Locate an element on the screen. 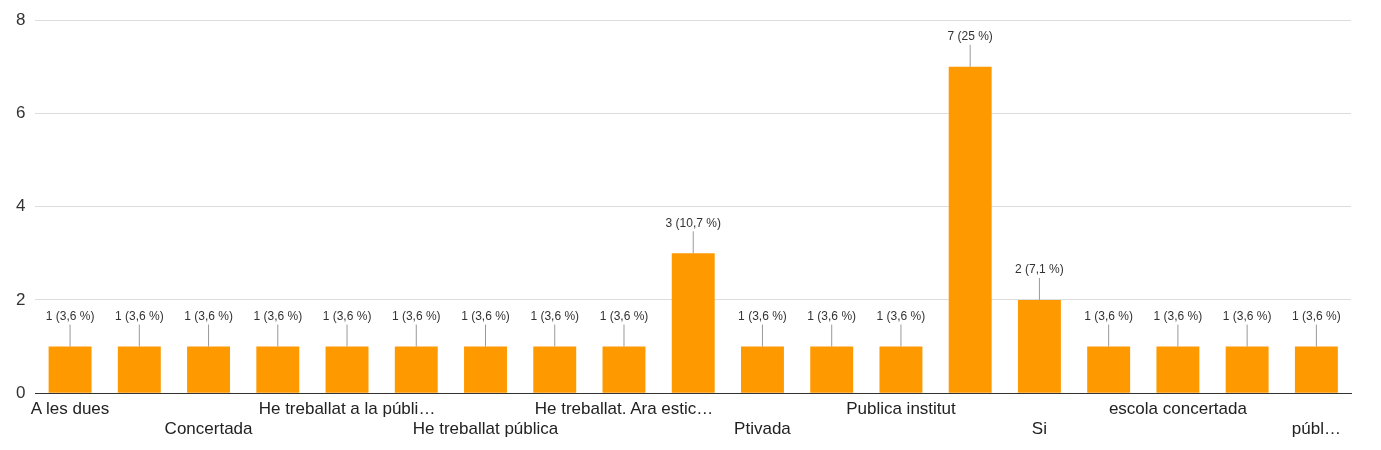 The image size is (1381, 450). y-tick-label: 2 is located at coordinates (20, 299).